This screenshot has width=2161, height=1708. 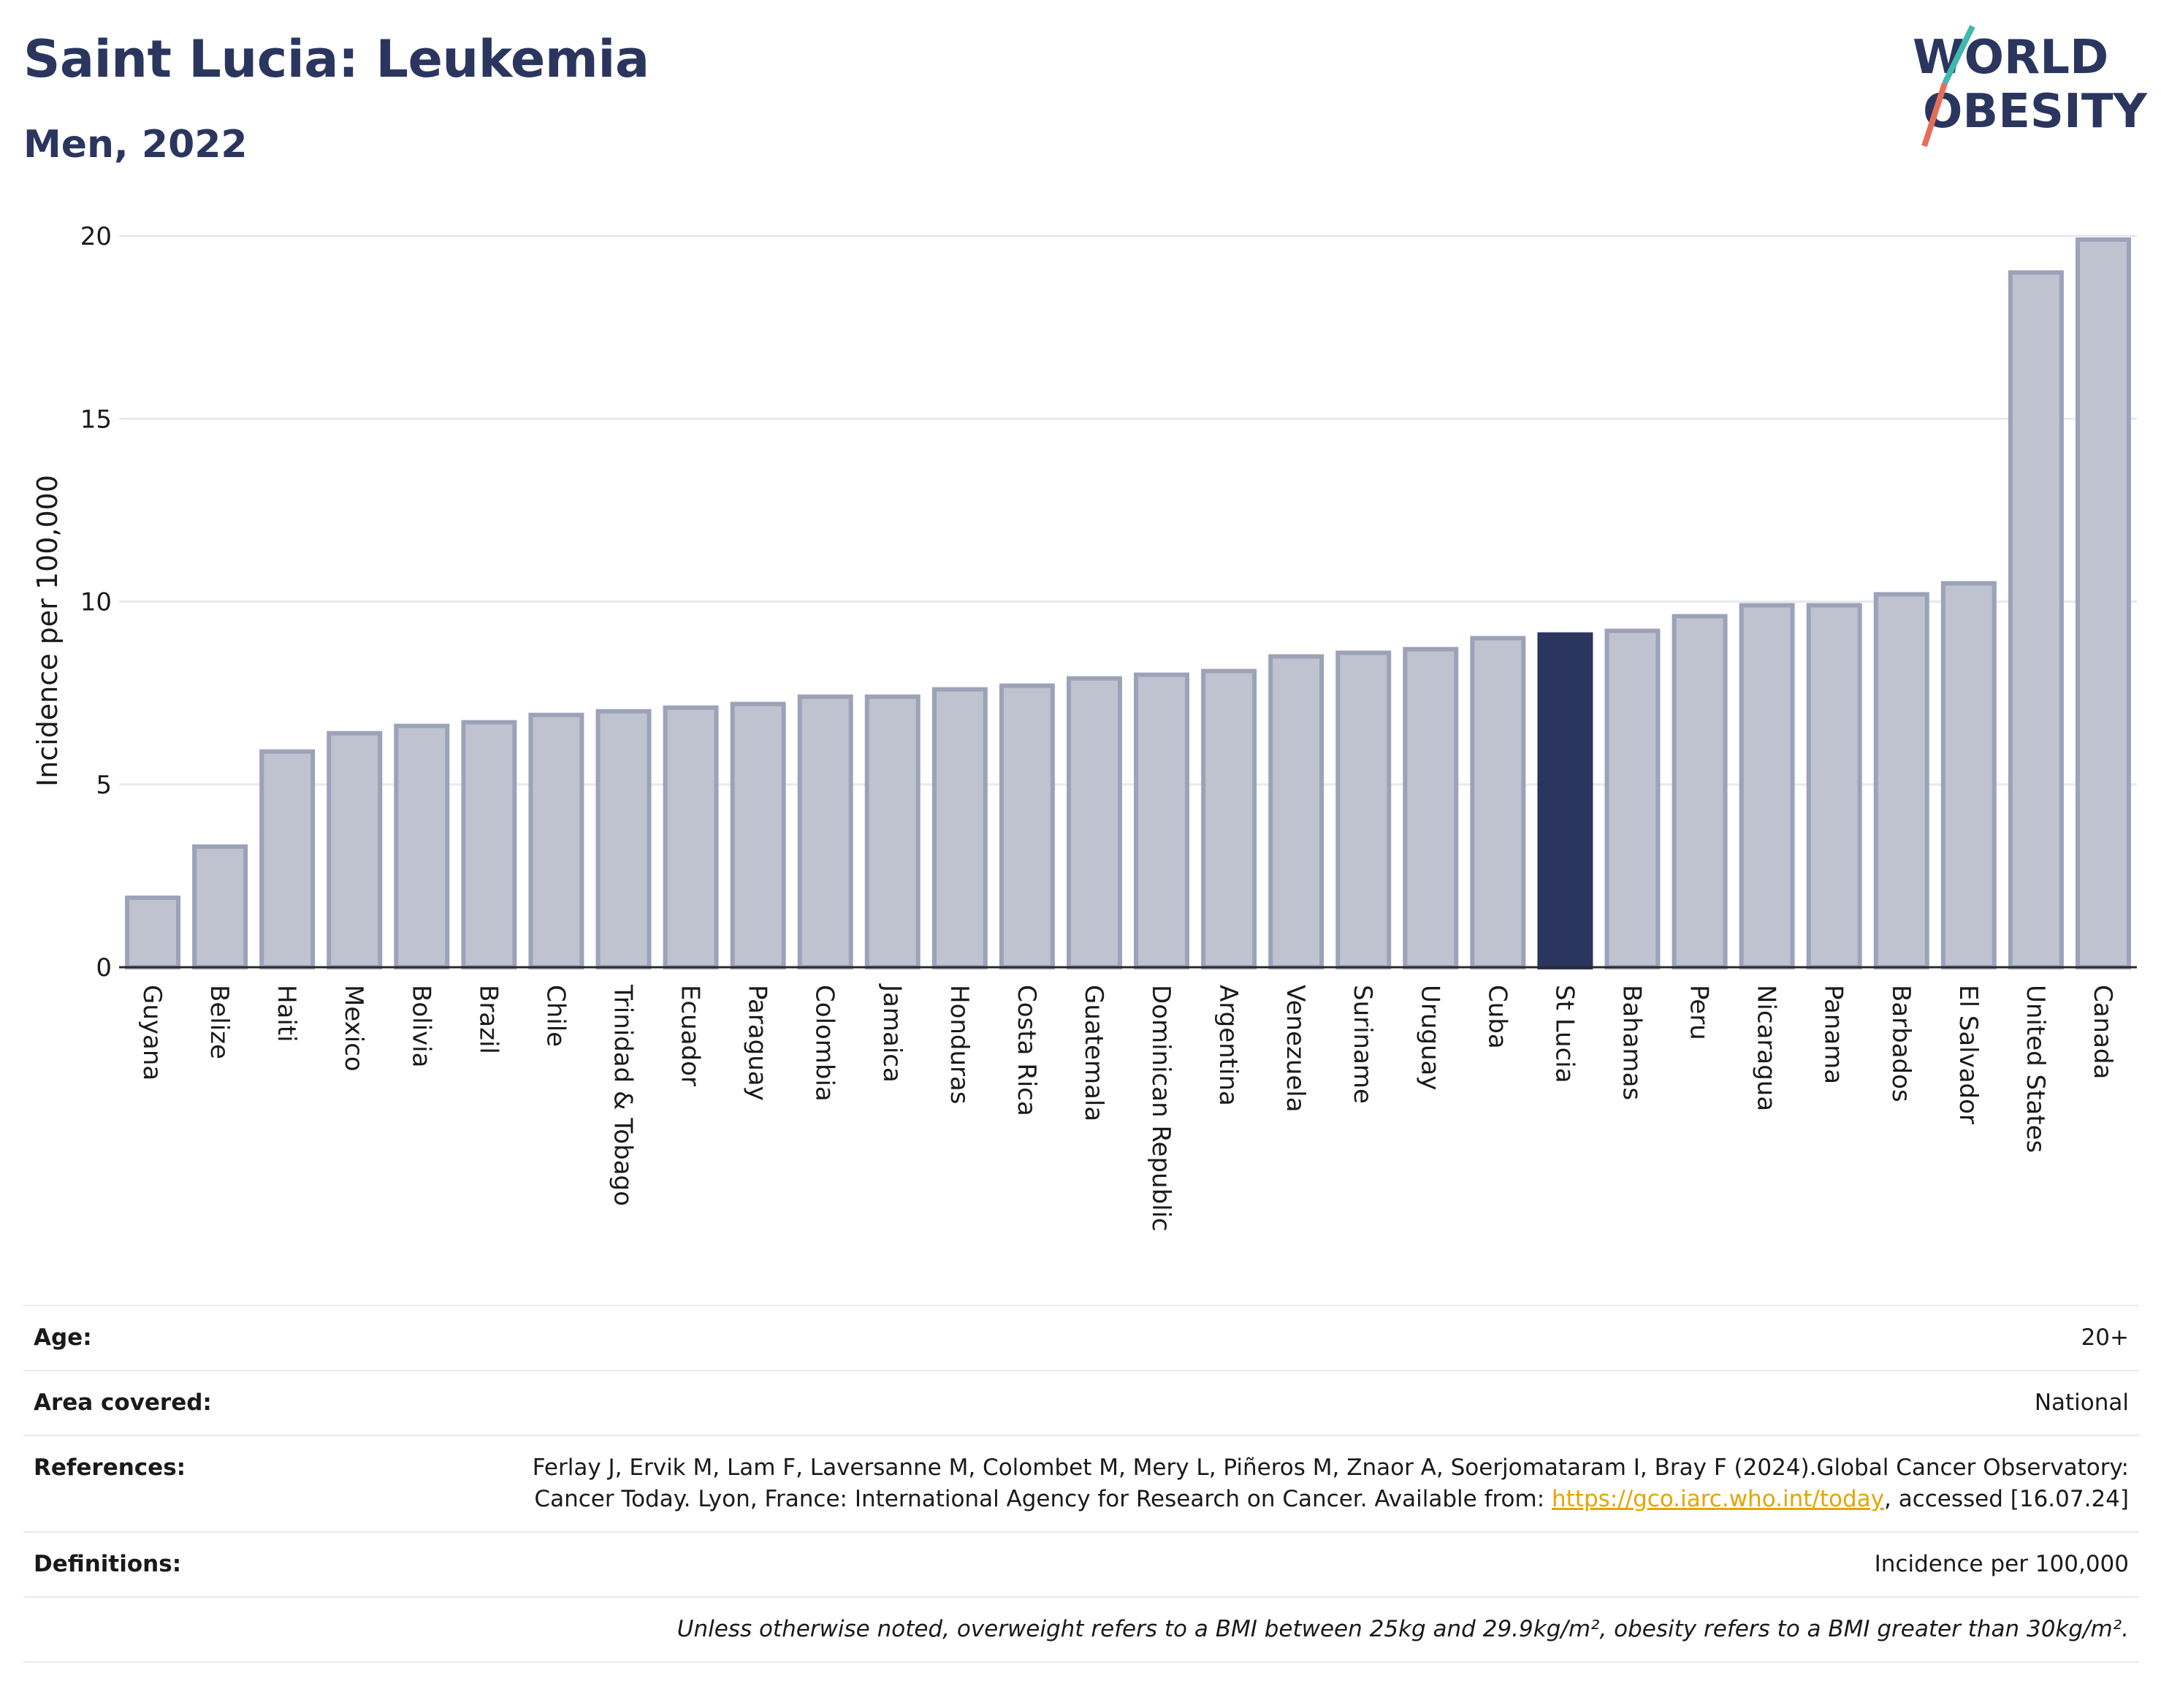 What do you see at coordinates (488, 1020) in the screenshot?
I see `x-tick-label: Brazil` at bounding box center [488, 1020].